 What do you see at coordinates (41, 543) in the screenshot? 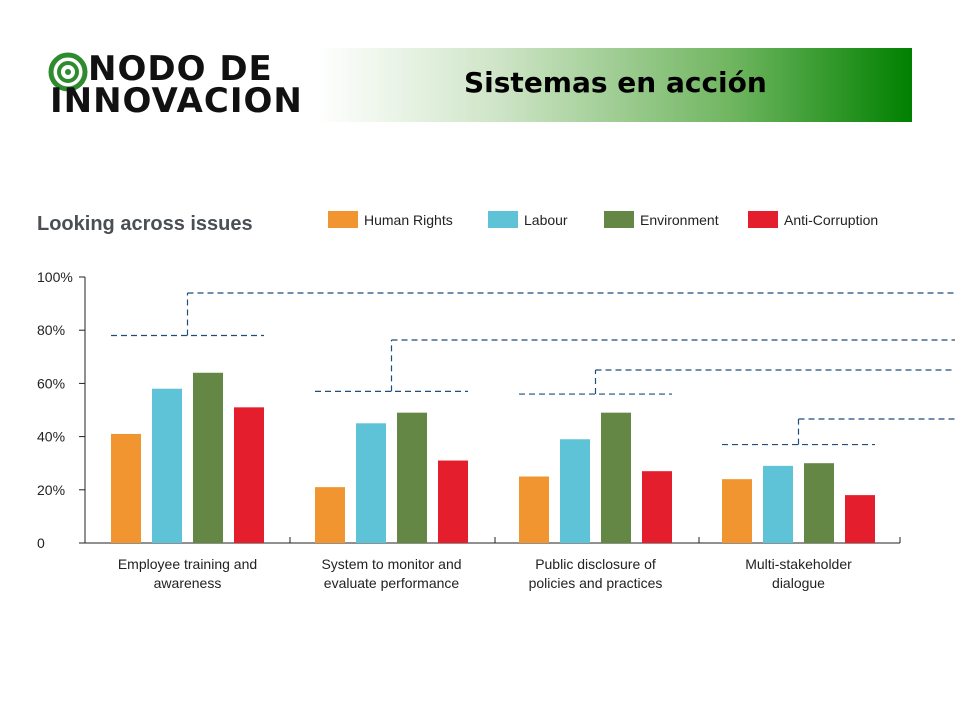
I see `y-tick-label-0: 0` at bounding box center [41, 543].